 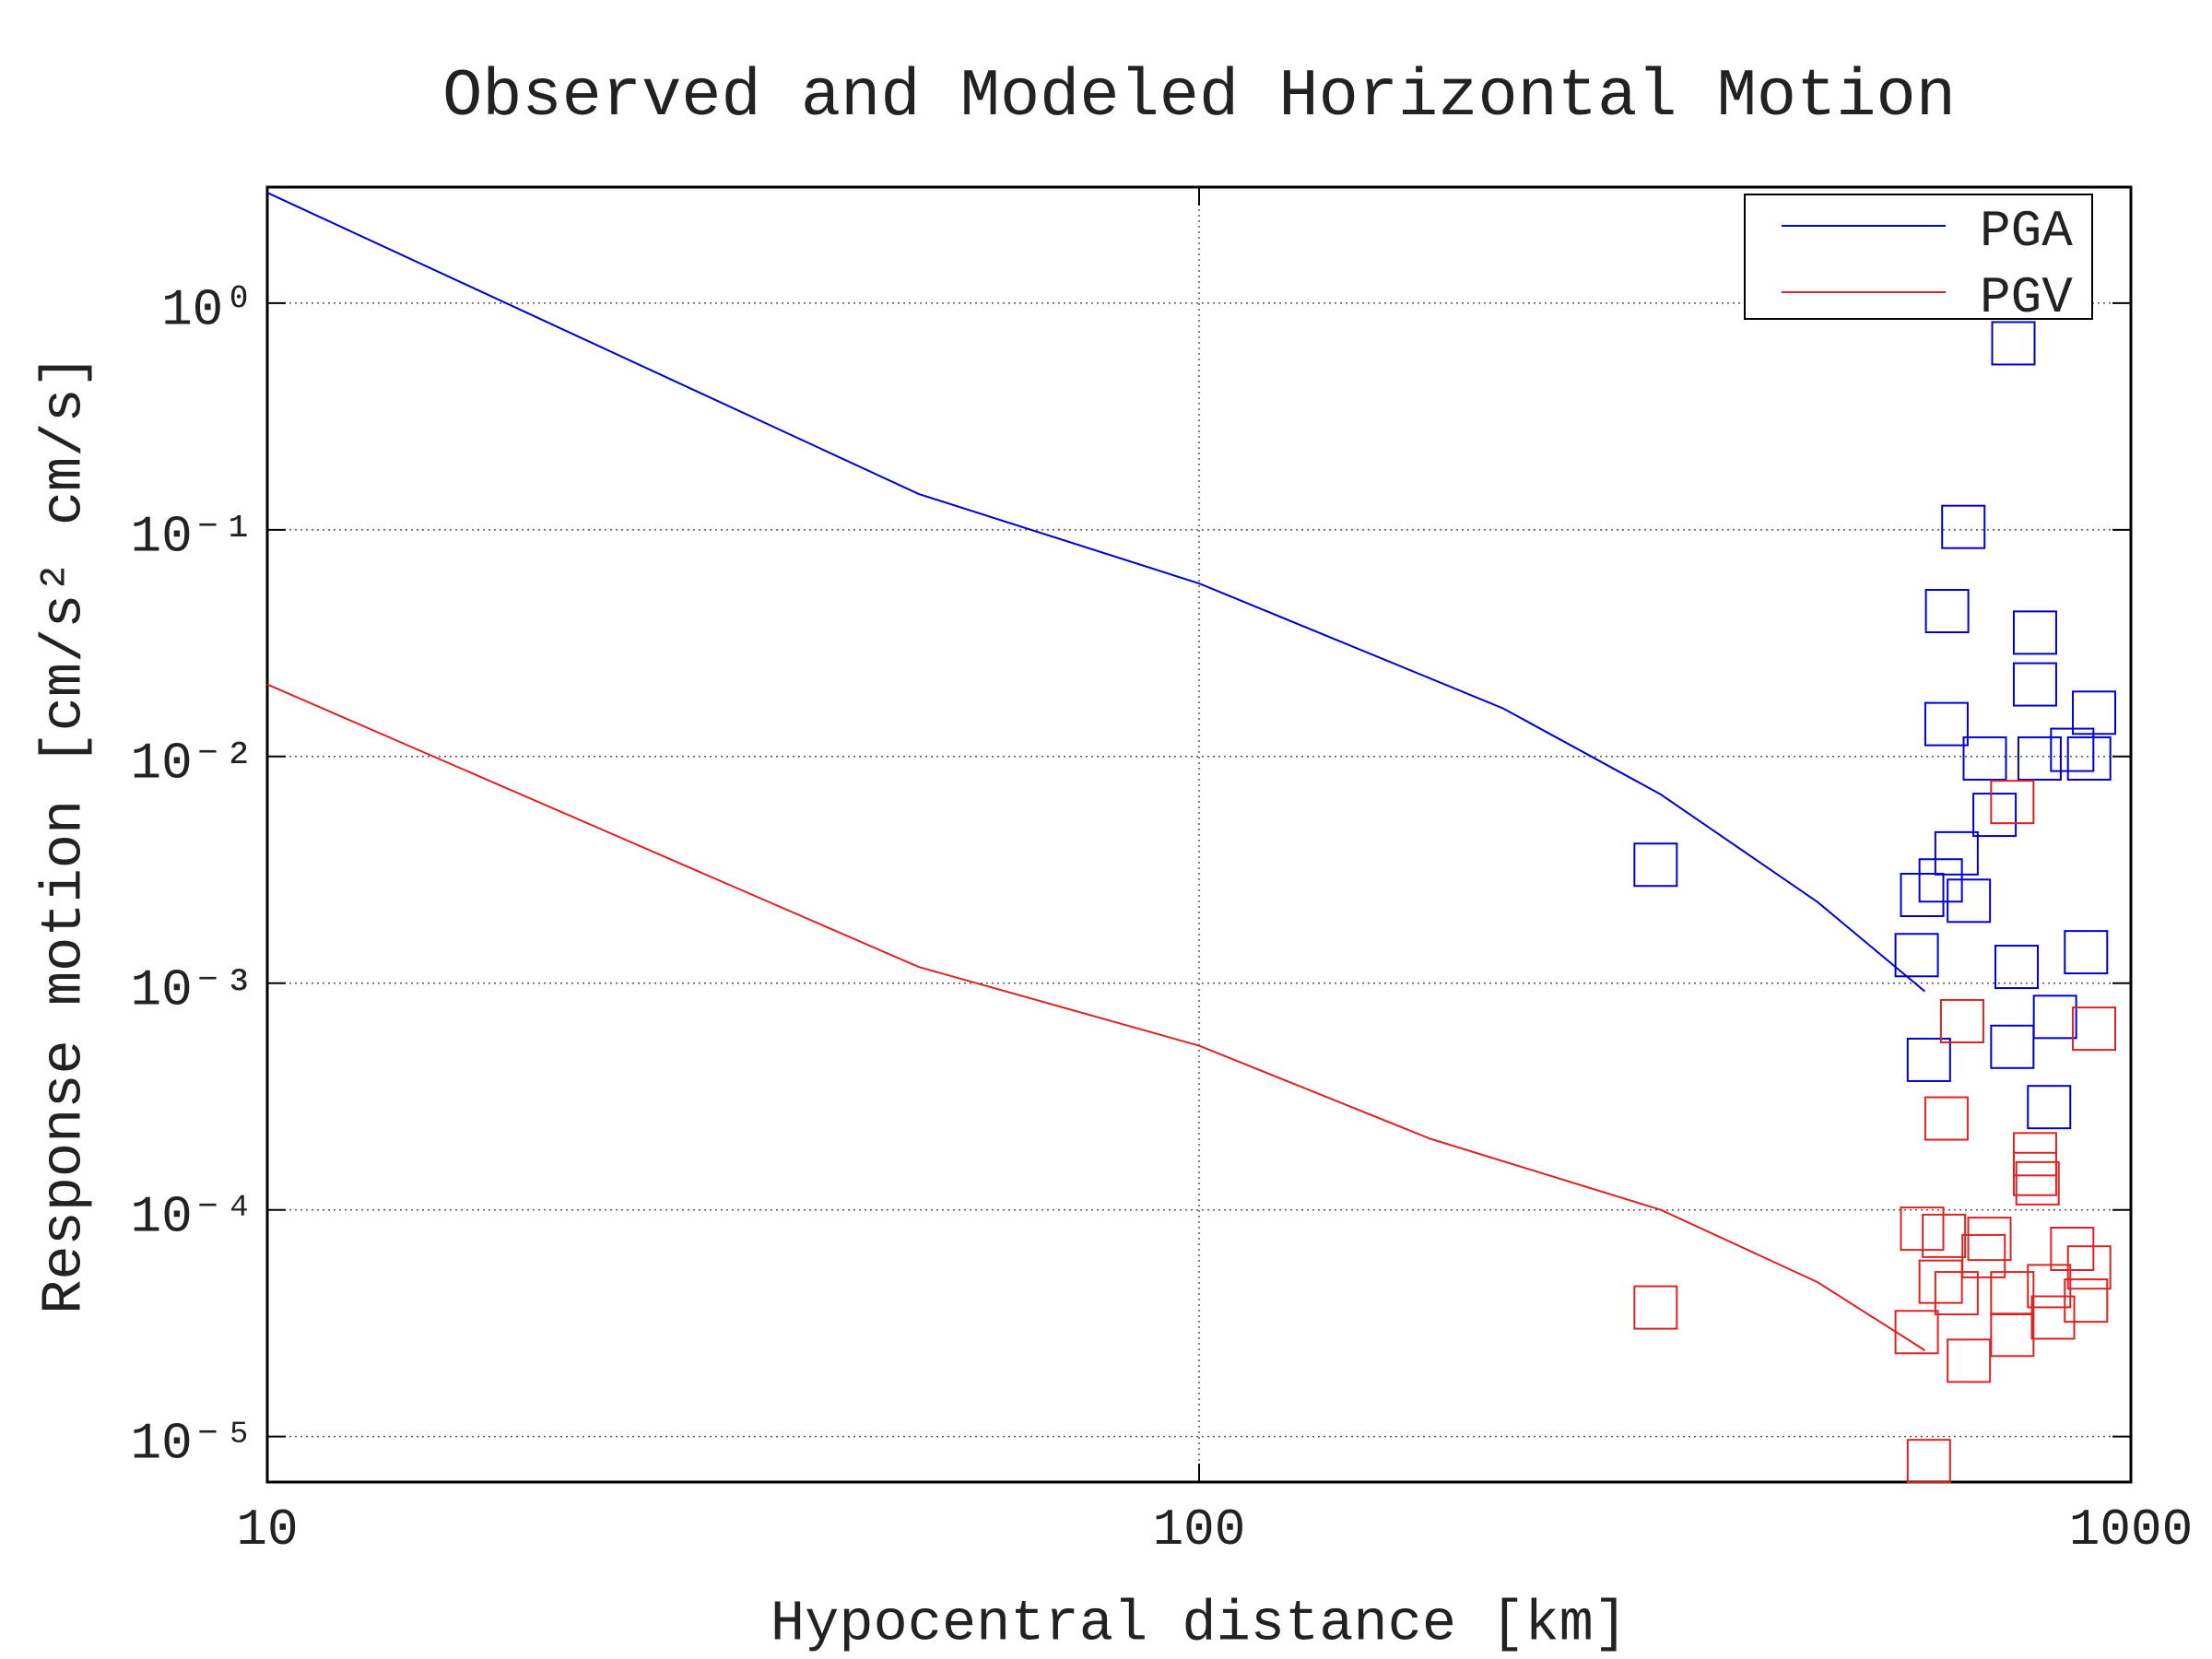 I want to click on x-tick-label: 10, so click(x=267, y=1529).